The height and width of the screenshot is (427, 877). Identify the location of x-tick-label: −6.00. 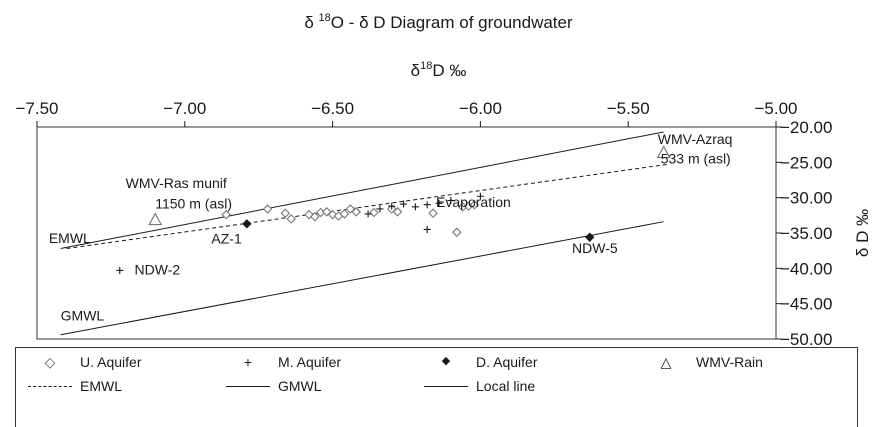
(480, 108).